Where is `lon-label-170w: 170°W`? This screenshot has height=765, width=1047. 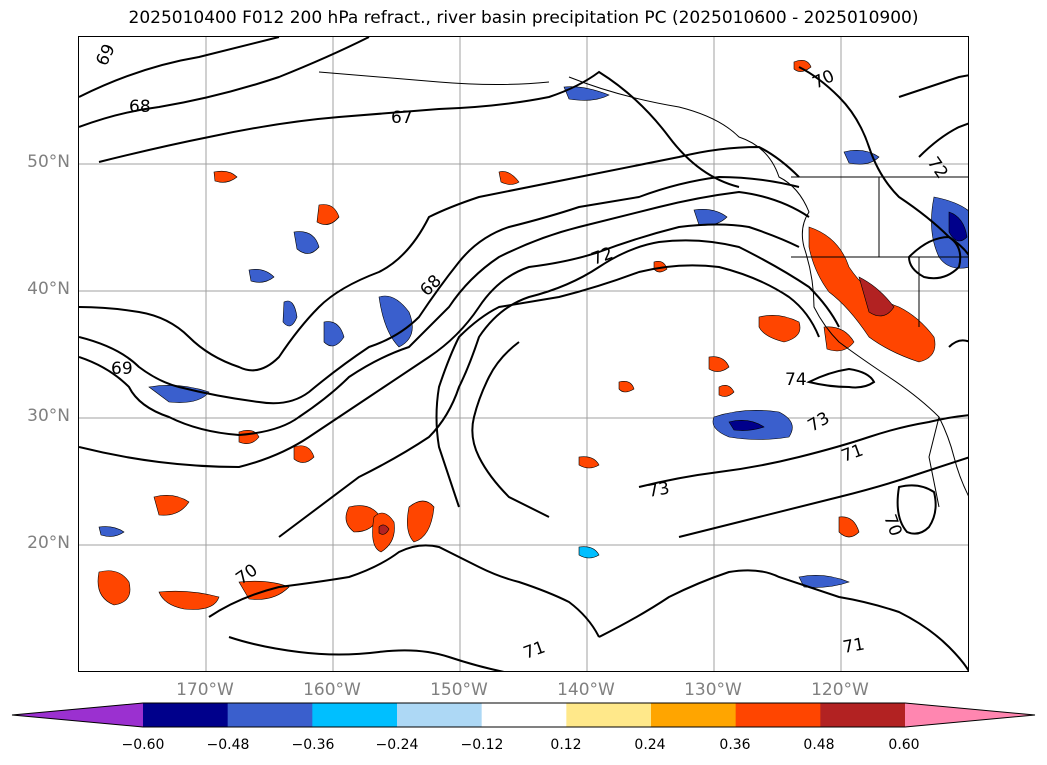 lon-label-170w: 170°W is located at coordinates (205, 690).